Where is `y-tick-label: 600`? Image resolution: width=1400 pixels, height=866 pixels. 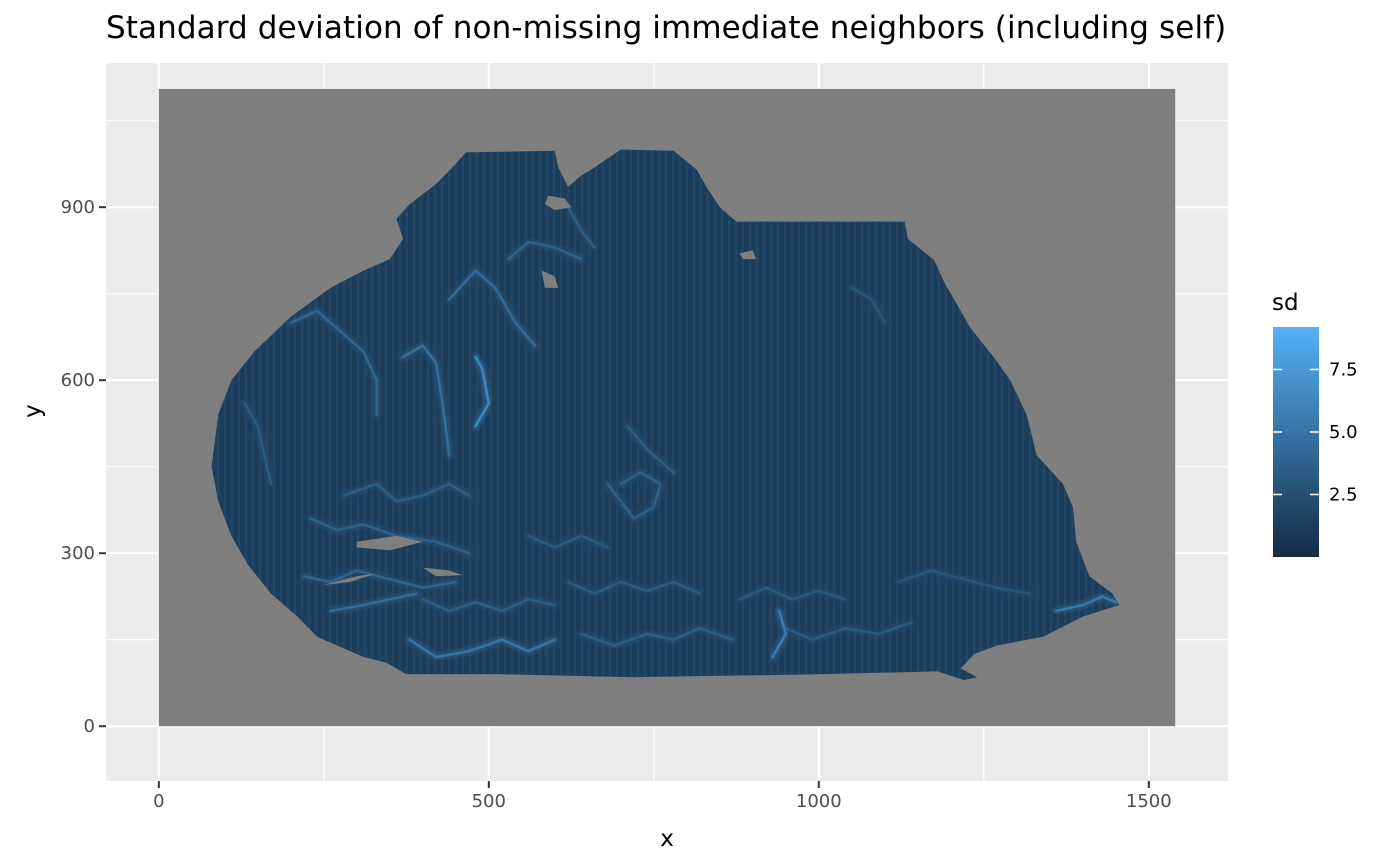 y-tick-label: 600 is located at coordinates (78, 380).